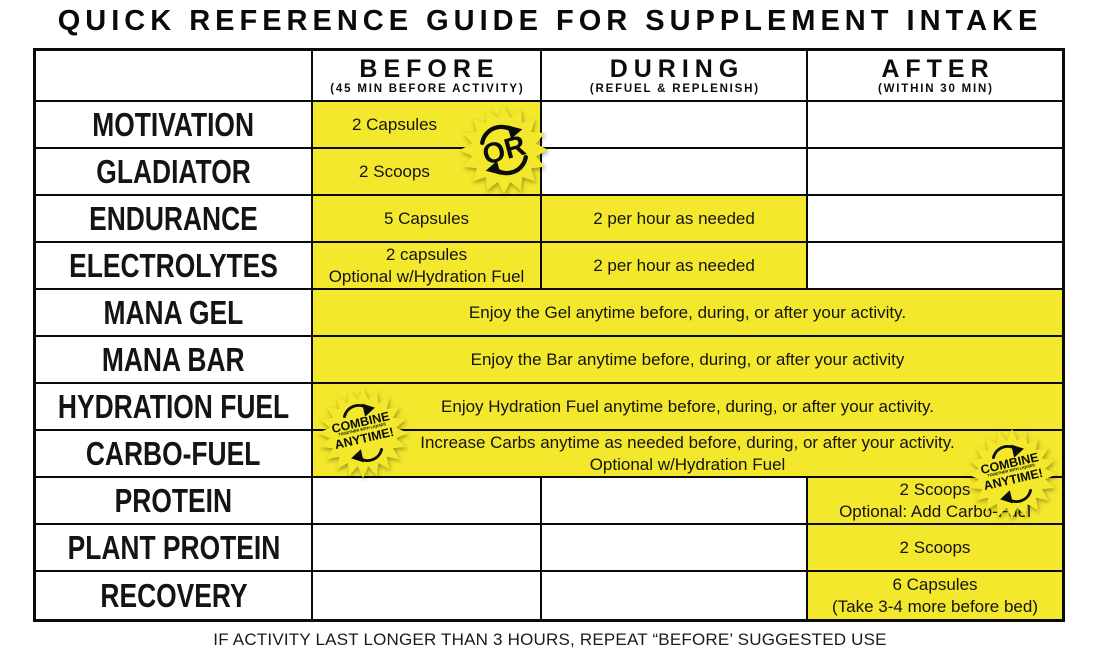  I want to click on header-before-sublabel: (45 MIN BEFORE ACTIVITY), so click(427, 89).